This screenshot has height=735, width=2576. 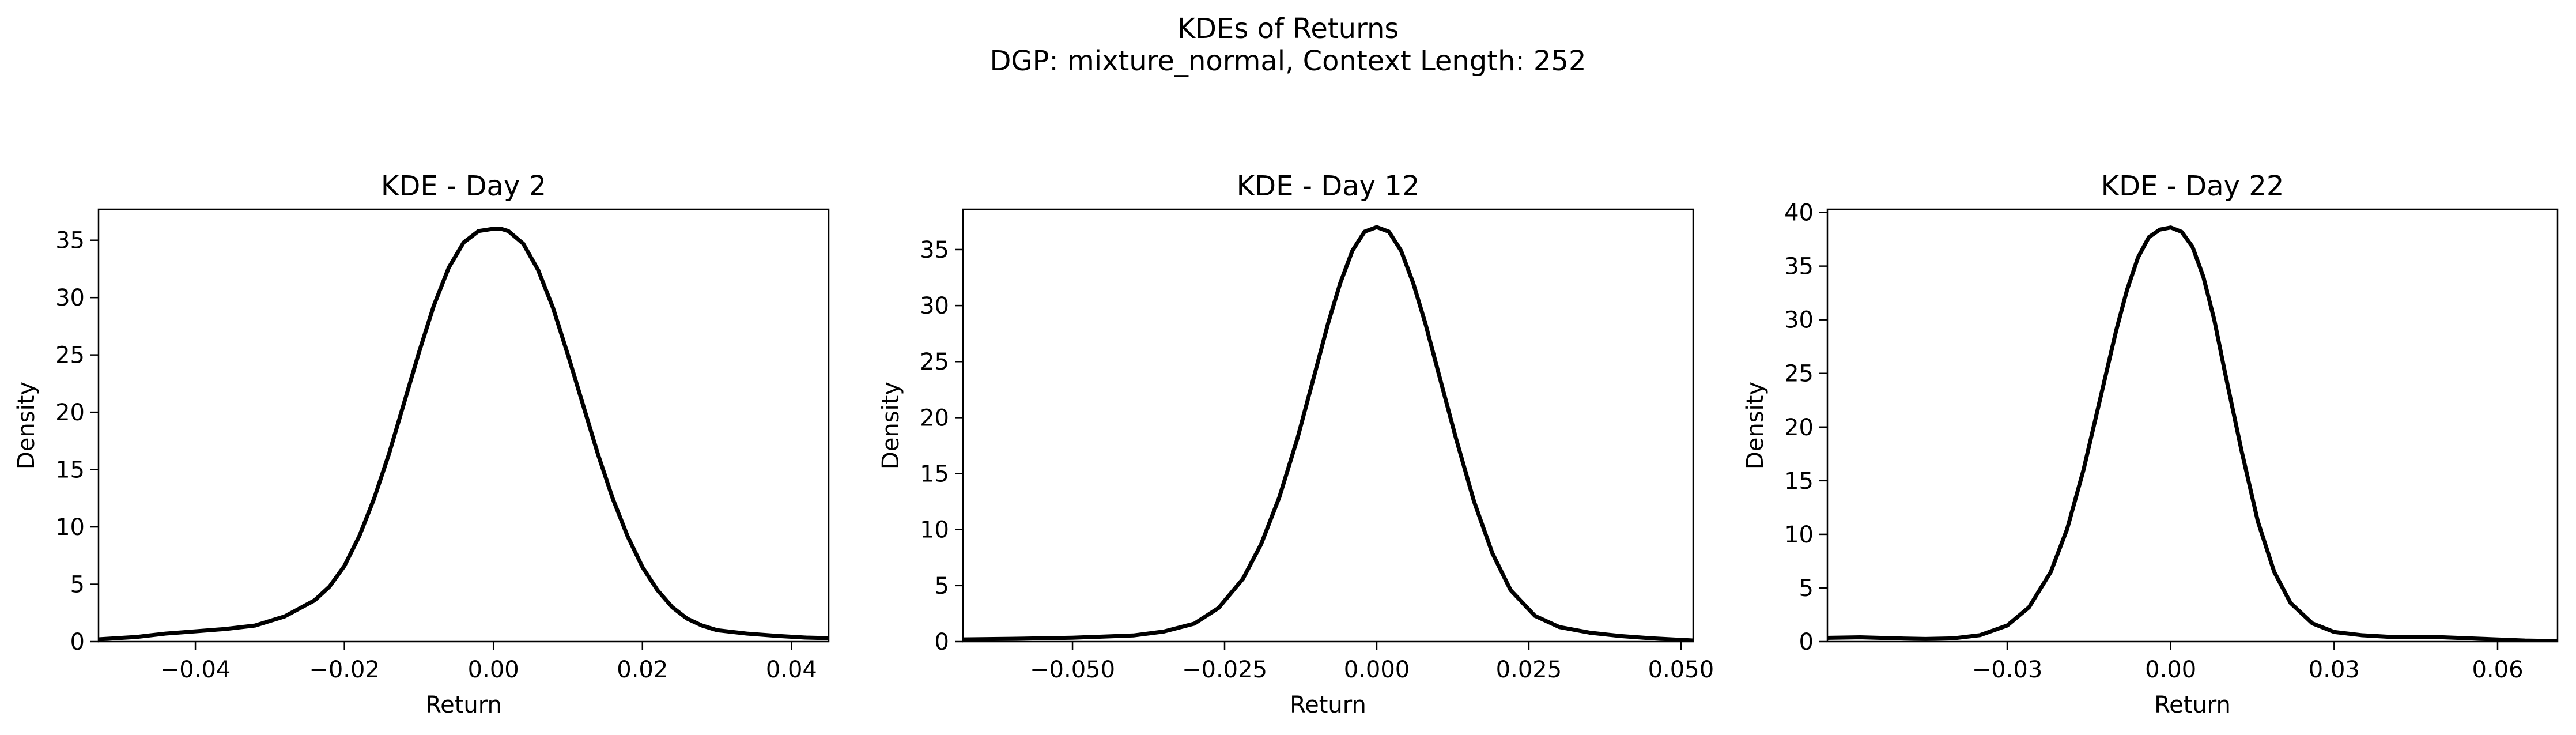 I want to click on x-tick-label: 0.03, so click(x=2334, y=670).